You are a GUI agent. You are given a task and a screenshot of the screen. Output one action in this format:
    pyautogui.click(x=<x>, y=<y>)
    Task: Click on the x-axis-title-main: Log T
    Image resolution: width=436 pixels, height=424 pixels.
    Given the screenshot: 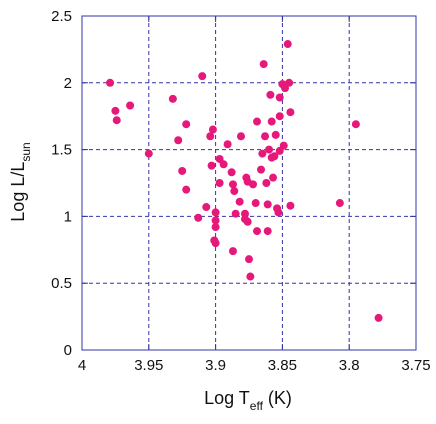 What is the action you would take?
    pyautogui.click(x=227, y=398)
    